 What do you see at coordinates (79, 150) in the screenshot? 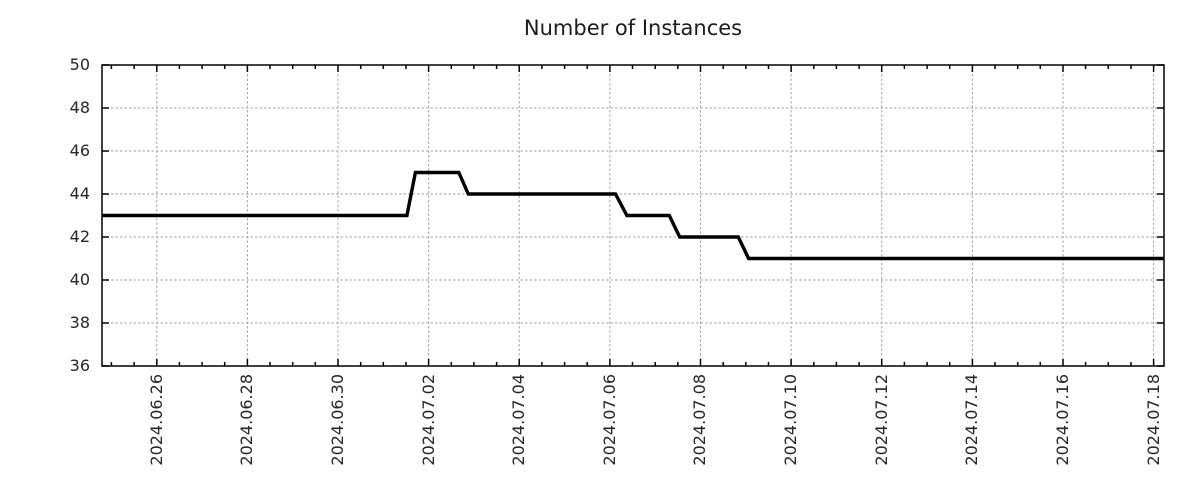
I see `y-tick-label: 46` at bounding box center [79, 150].